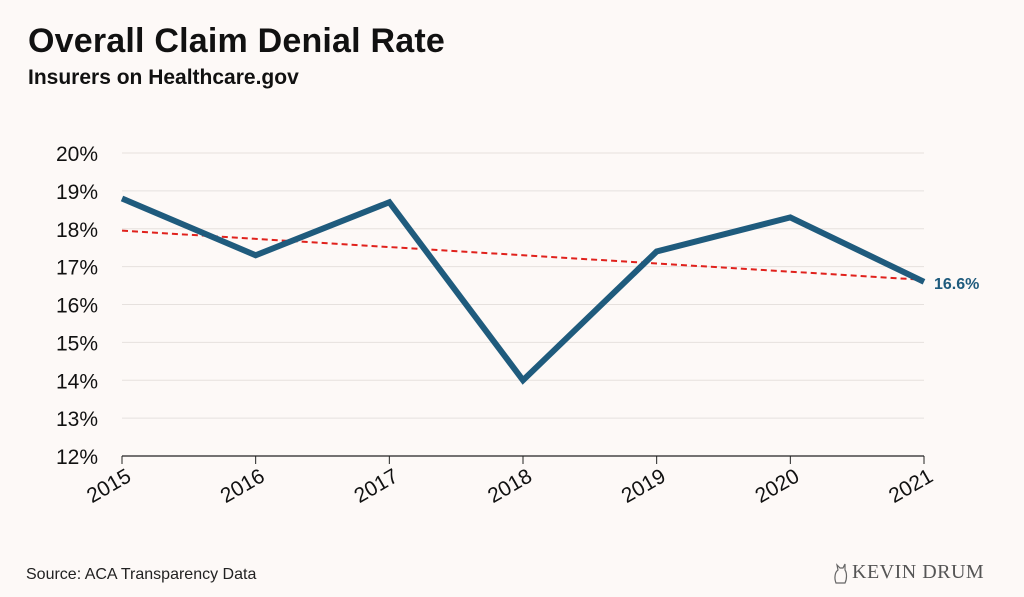 The height and width of the screenshot is (597, 1024). What do you see at coordinates (236, 41) in the screenshot?
I see `chart-title: Overall Claim Denial Rate` at bounding box center [236, 41].